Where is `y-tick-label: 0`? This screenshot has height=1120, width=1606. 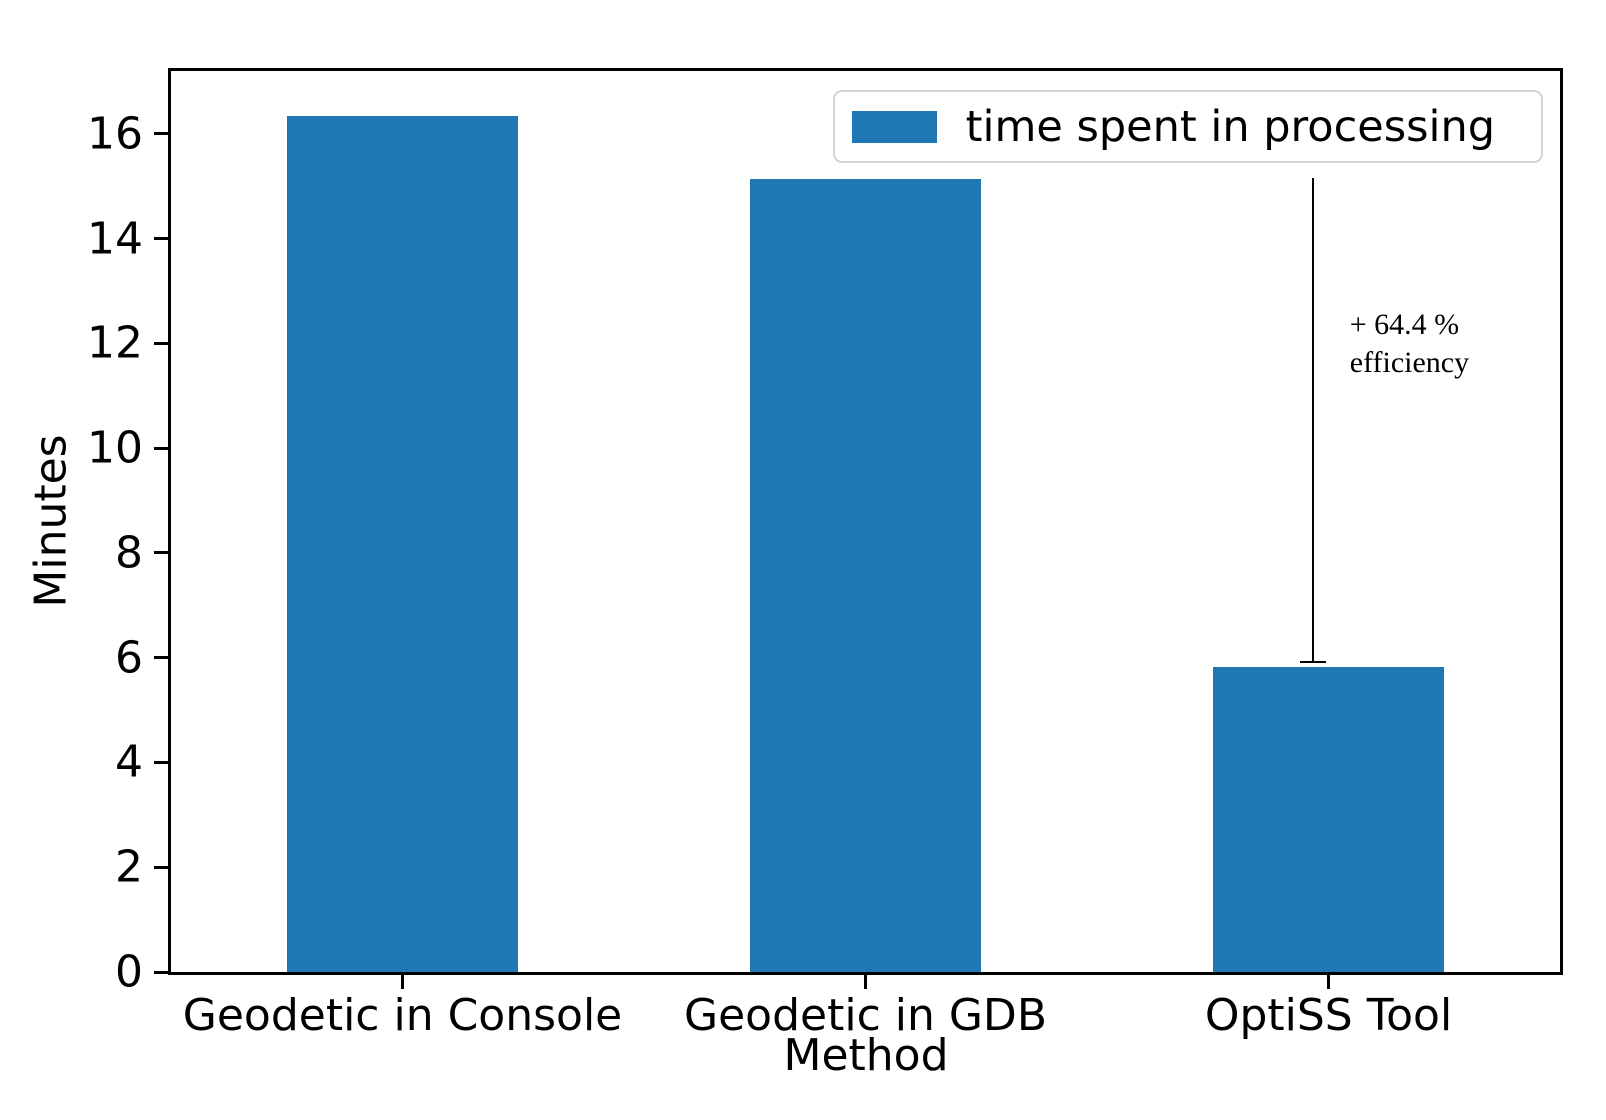
y-tick-label: 0 is located at coordinates (129, 972).